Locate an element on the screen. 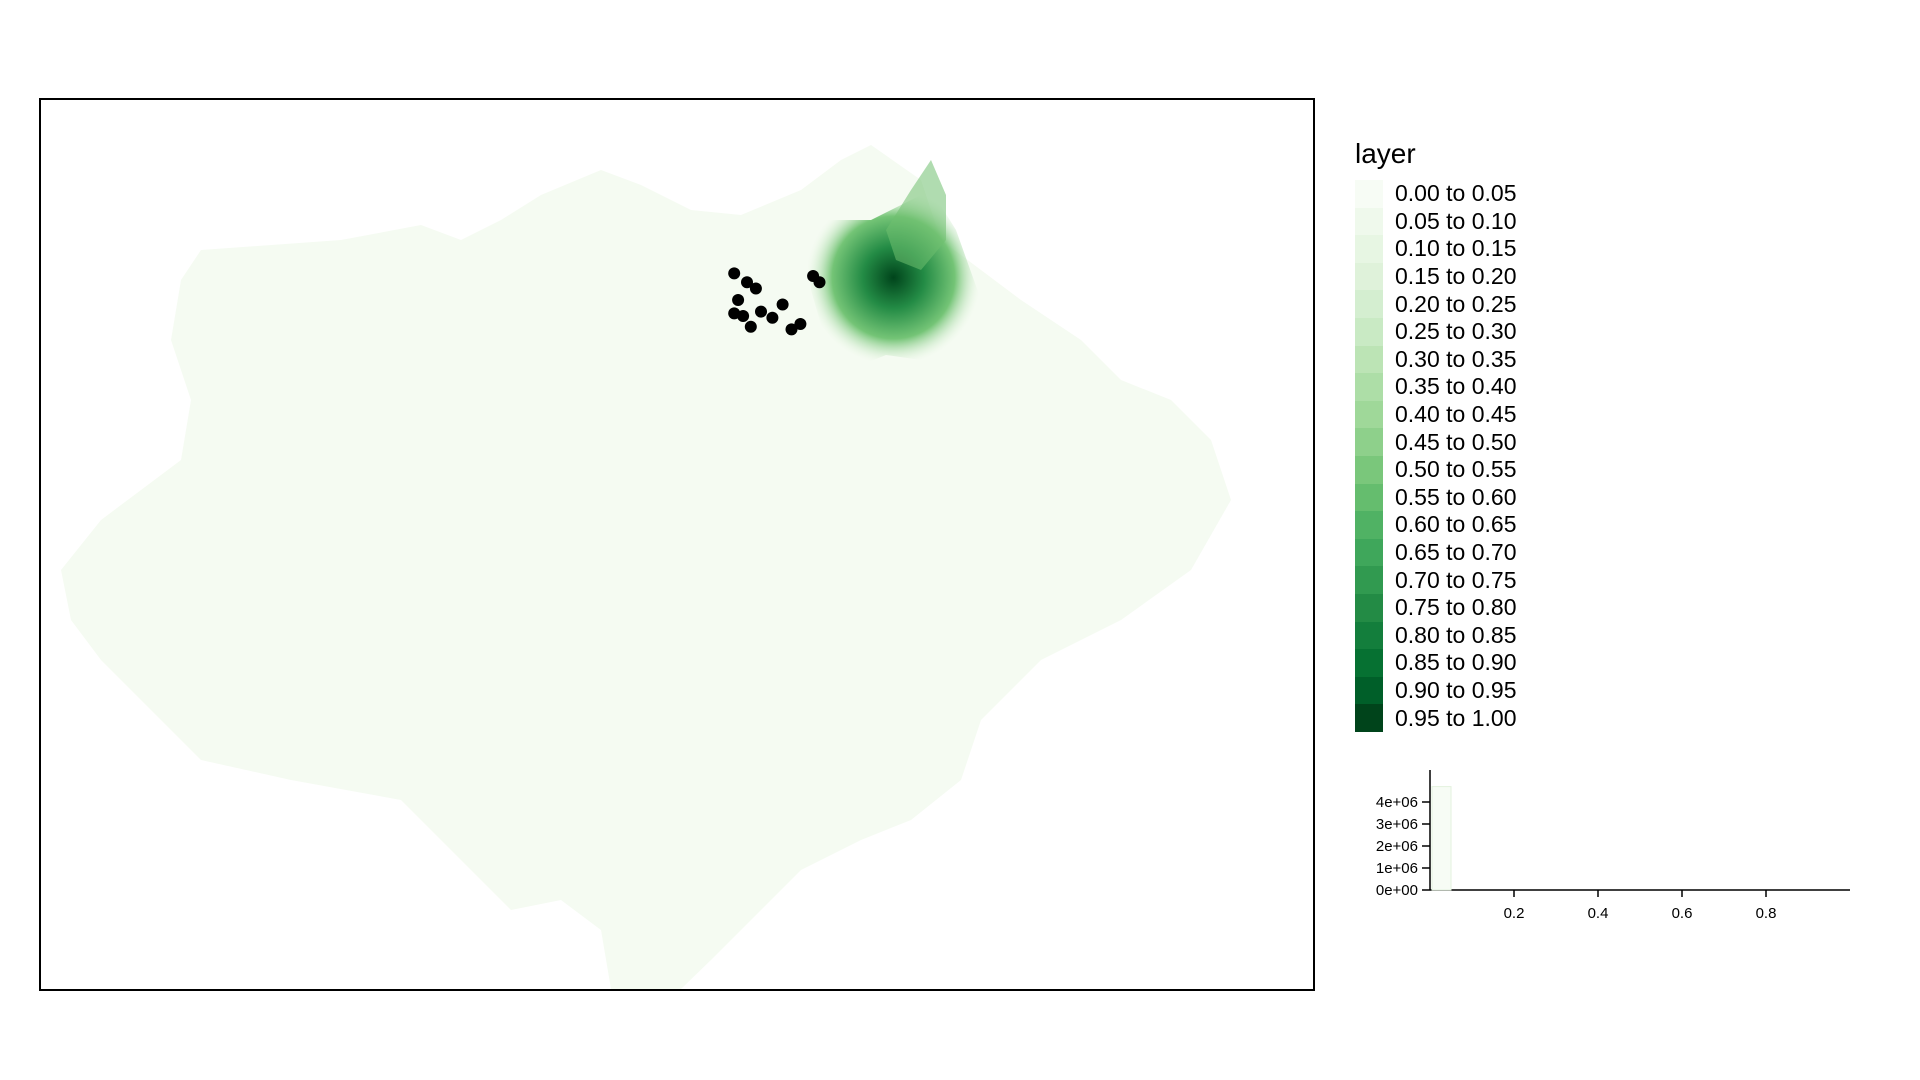 This screenshot has height=1080, width=1920. legend-item: 0.30 to 0.35 is located at coordinates (1436, 359).